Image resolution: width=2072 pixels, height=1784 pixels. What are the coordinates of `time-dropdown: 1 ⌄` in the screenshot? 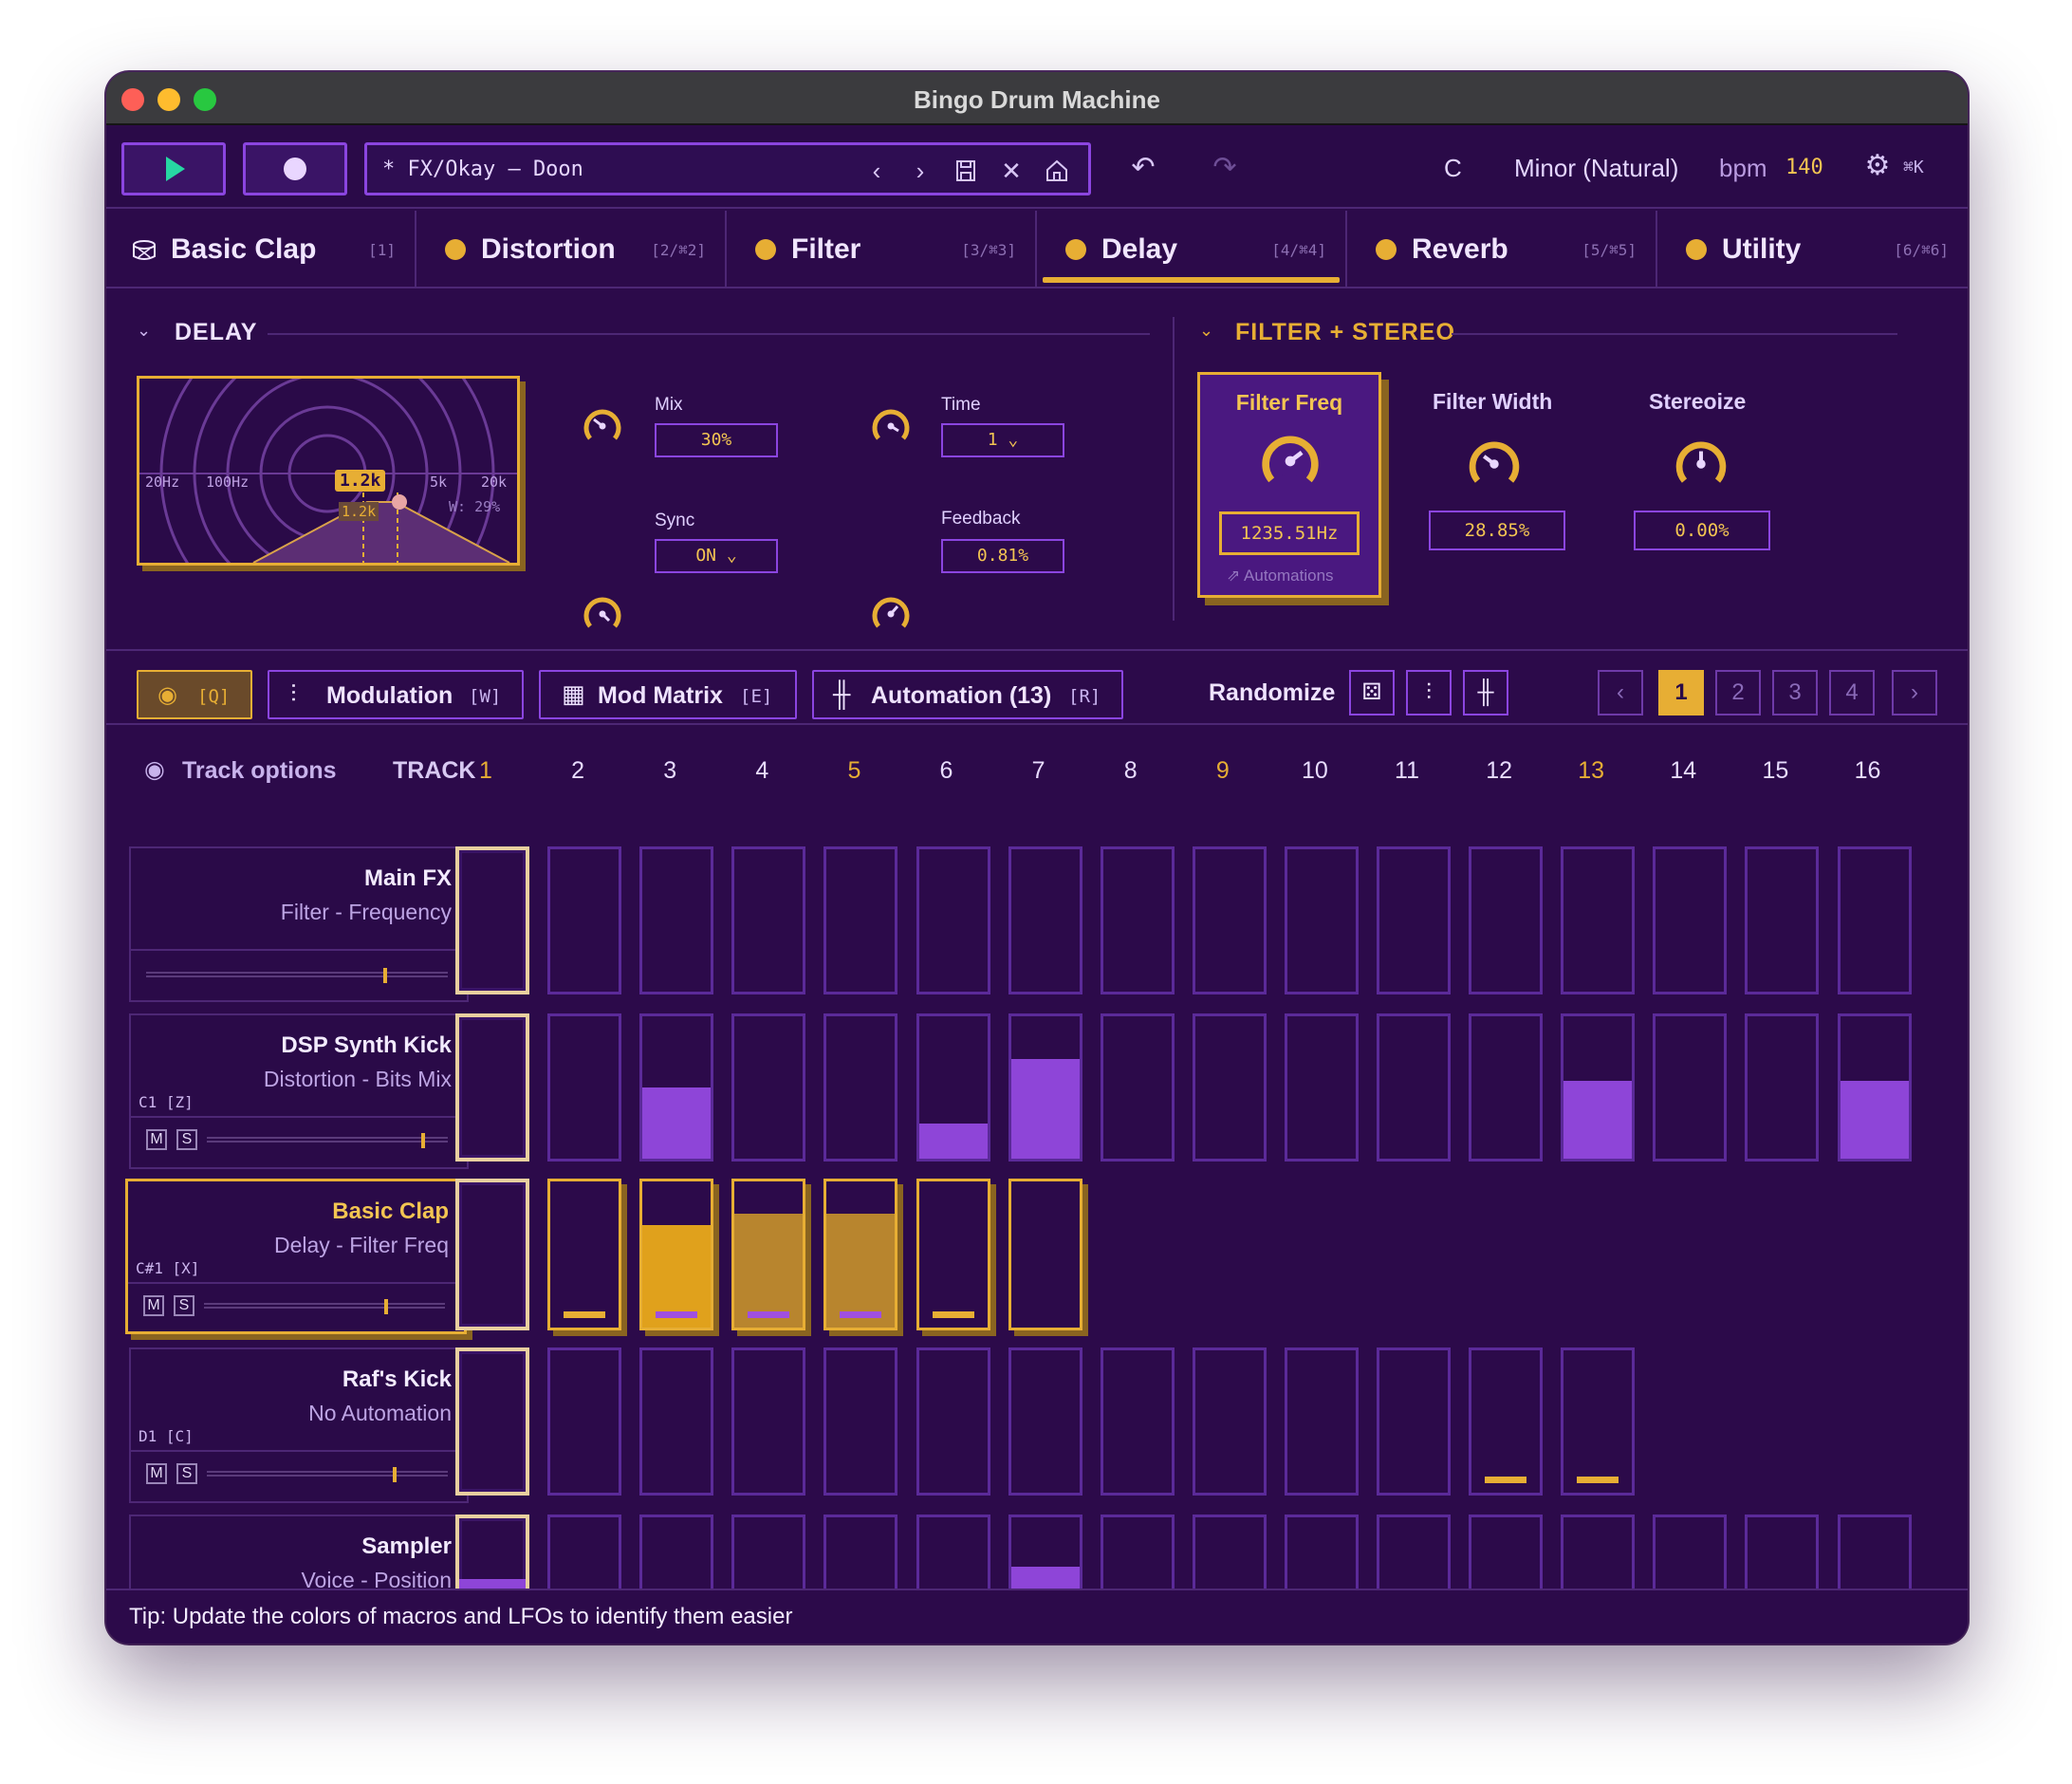 It's located at (1002, 440).